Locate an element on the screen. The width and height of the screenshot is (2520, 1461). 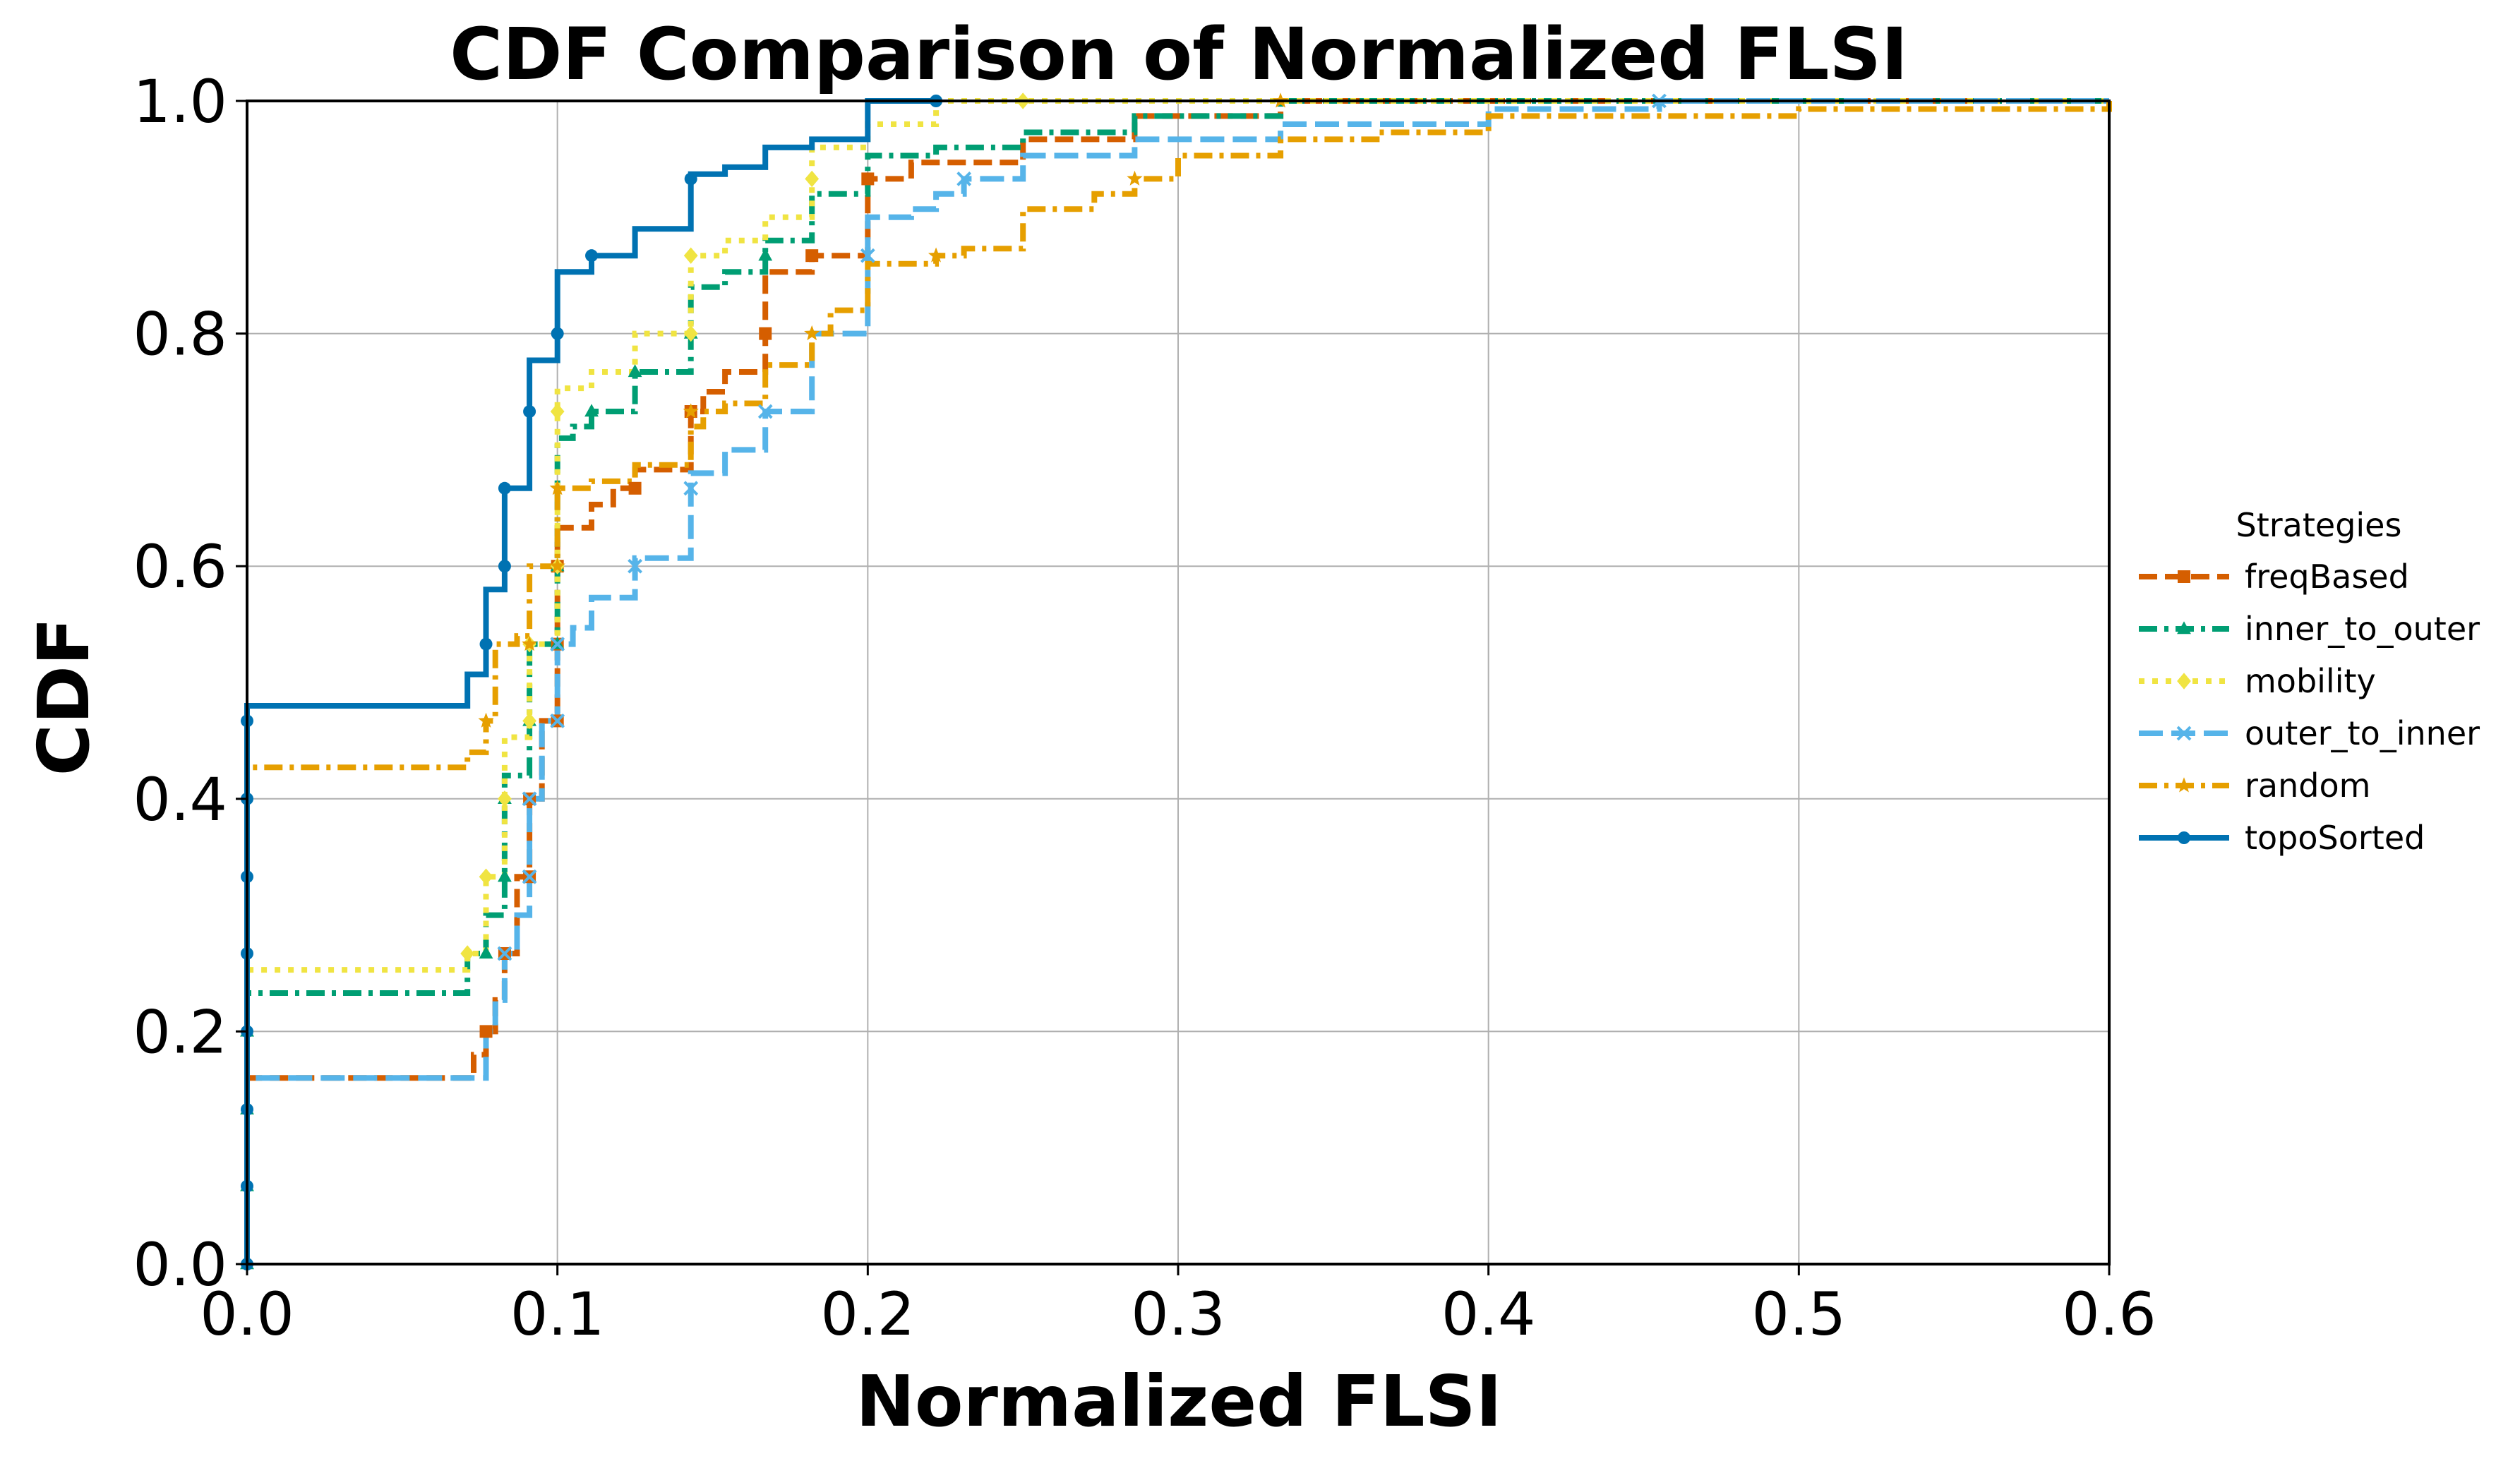
legend-item-toposorted: topoSorted is located at coordinates (2282, 838).